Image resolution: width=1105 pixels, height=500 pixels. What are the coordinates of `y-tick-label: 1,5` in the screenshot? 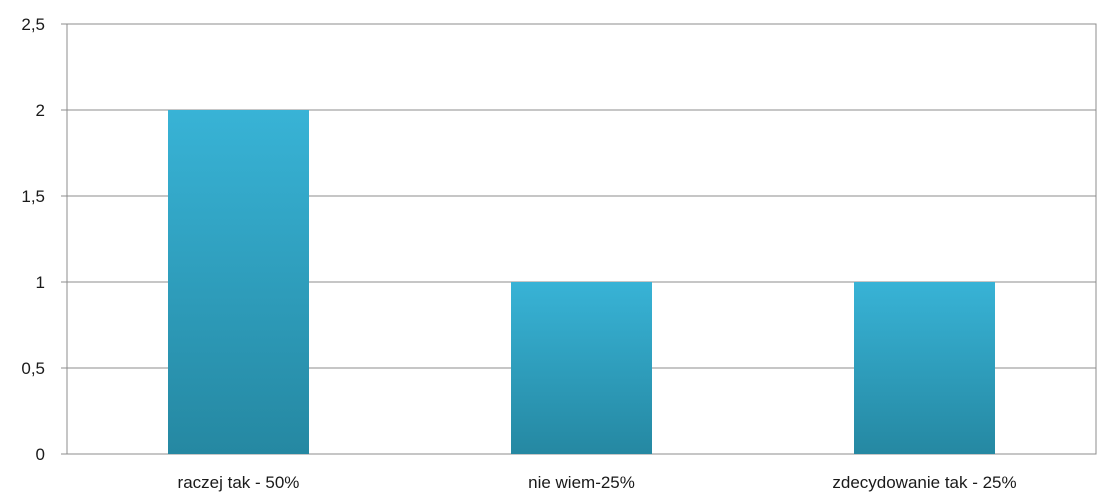 It's located at (33, 196).